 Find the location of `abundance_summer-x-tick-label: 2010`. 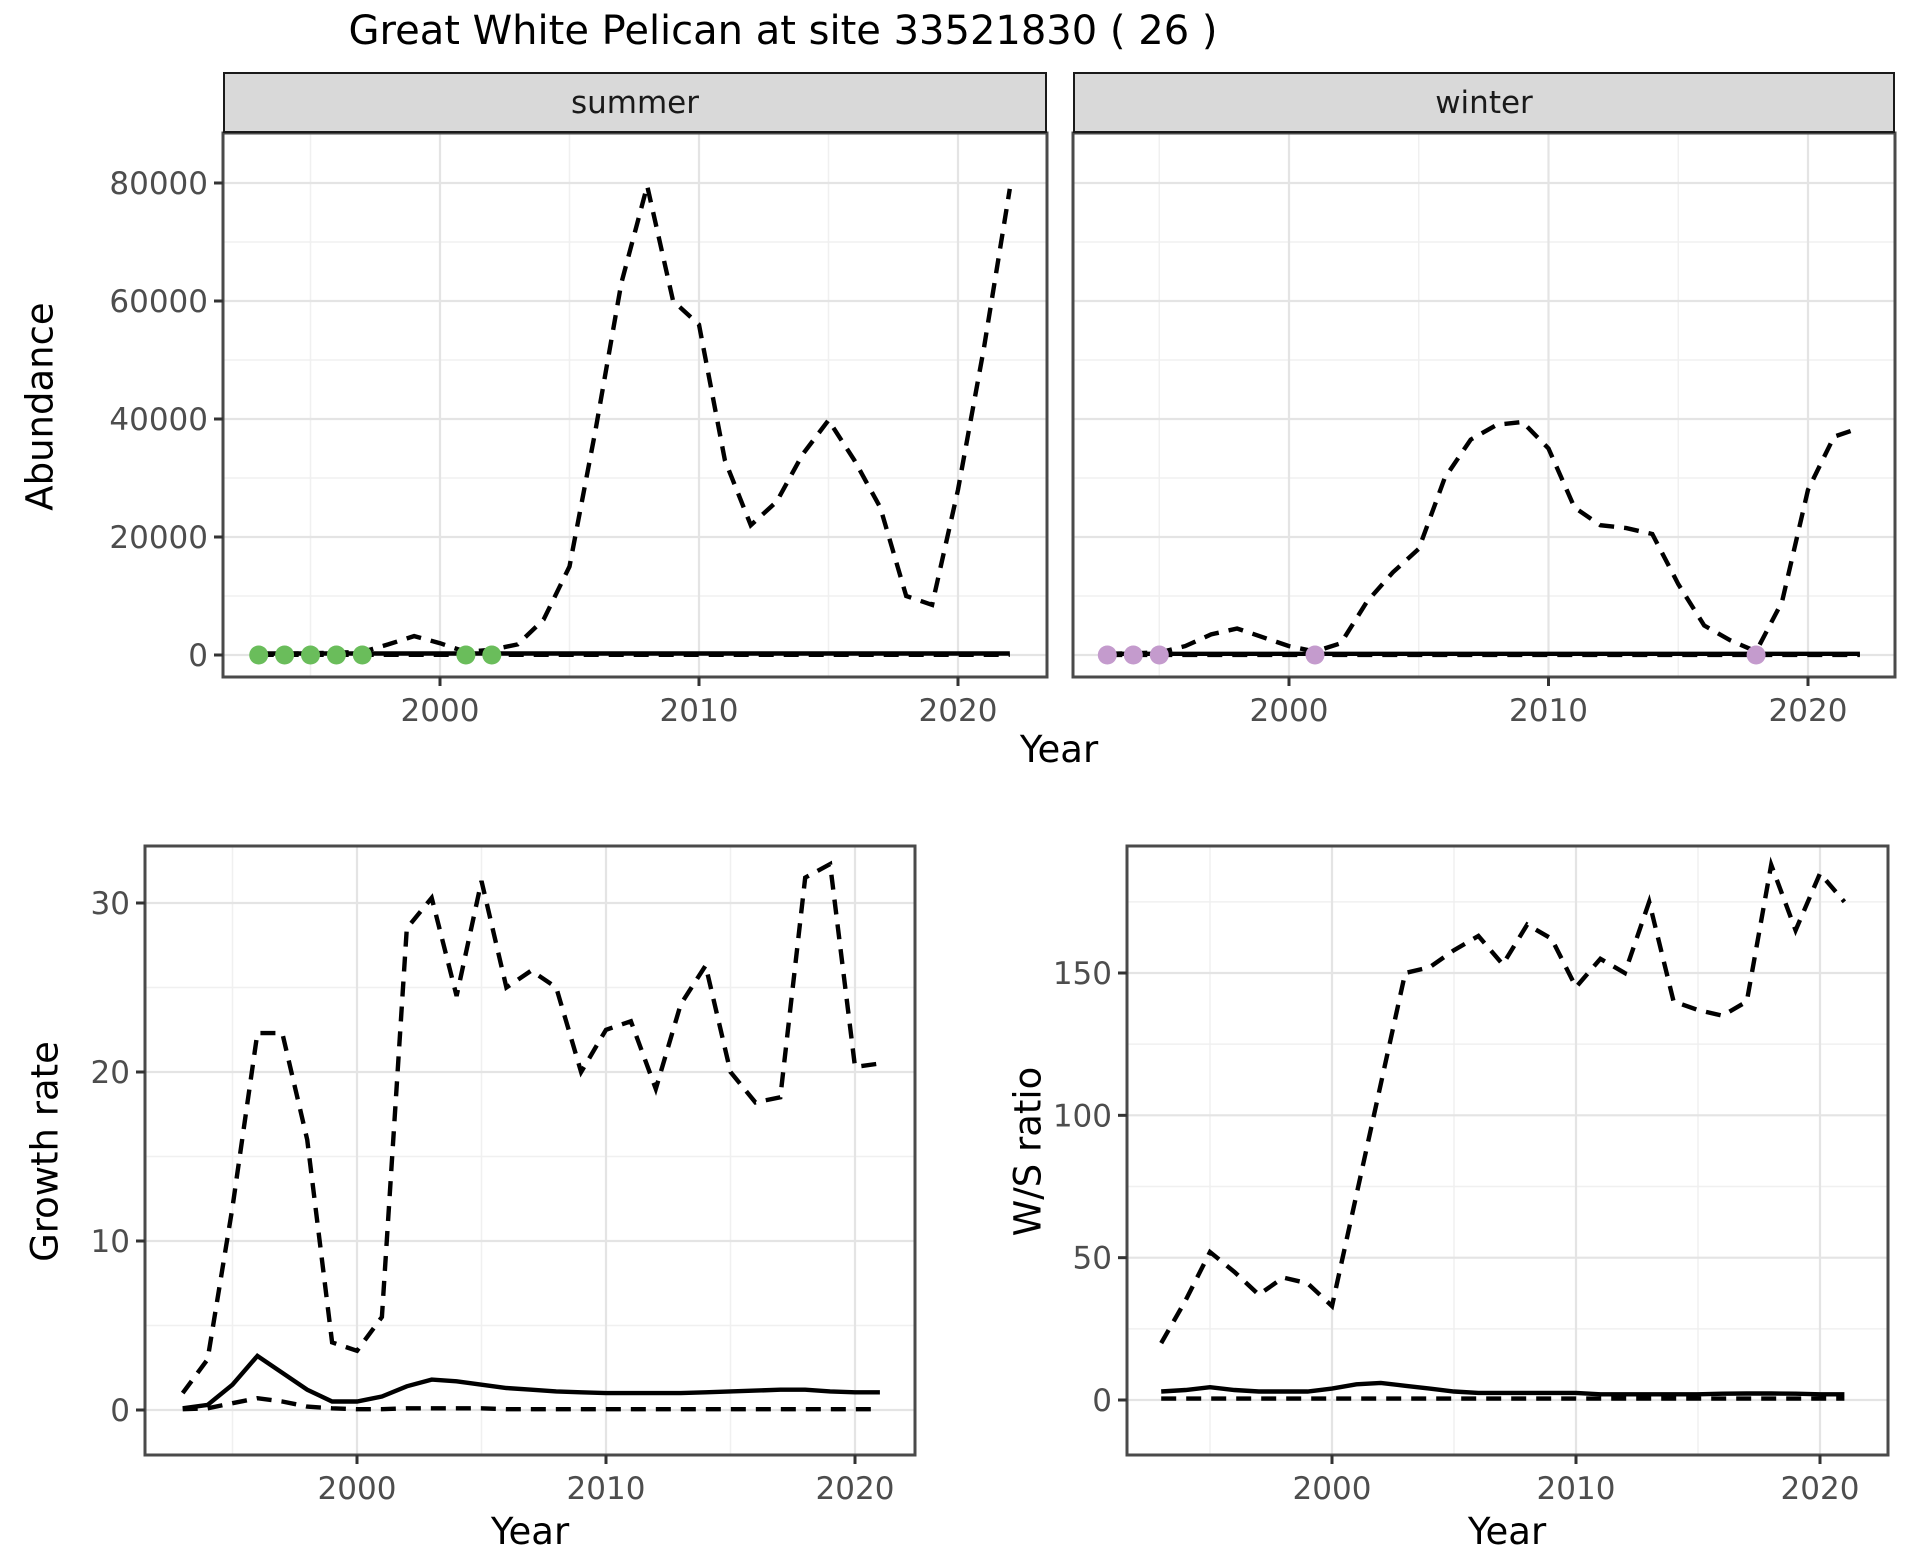

abundance_summer-x-tick-label: 2010 is located at coordinates (699, 711).